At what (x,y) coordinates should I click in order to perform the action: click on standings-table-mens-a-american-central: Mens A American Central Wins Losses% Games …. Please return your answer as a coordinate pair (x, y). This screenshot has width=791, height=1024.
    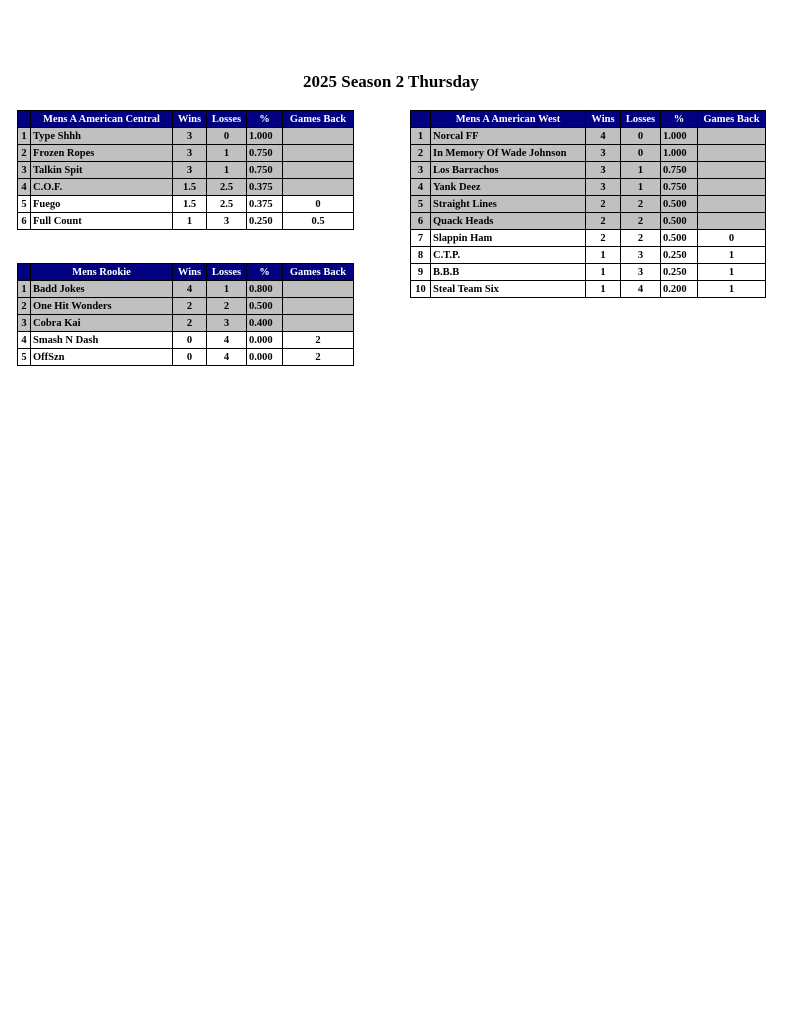
    Looking at the image, I should click on (185, 170).